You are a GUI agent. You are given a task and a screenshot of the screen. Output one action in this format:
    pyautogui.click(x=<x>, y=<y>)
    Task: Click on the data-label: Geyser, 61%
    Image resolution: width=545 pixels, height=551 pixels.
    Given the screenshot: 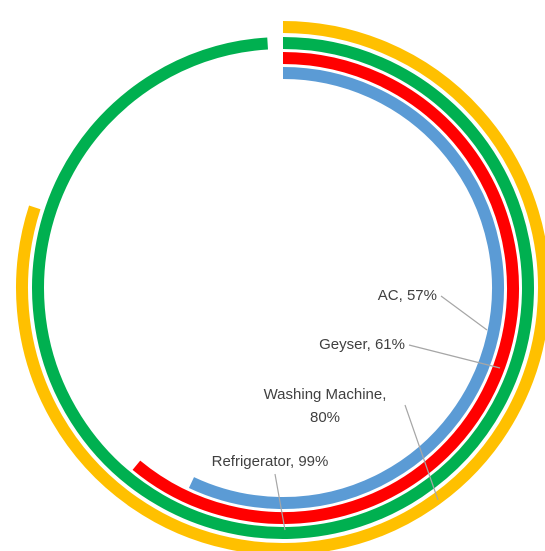 What is the action you would take?
    pyautogui.click(x=362, y=344)
    